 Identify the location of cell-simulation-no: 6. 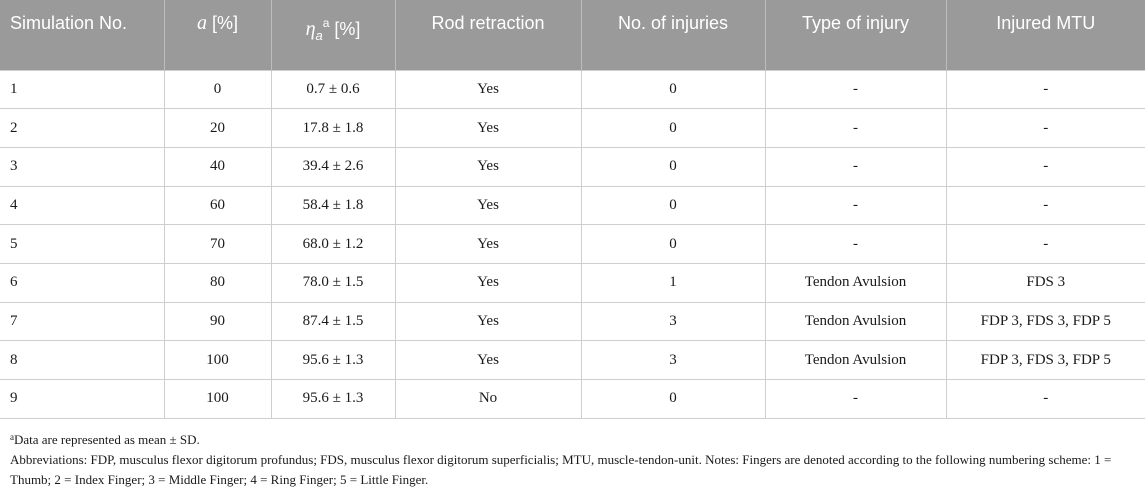
(82, 282).